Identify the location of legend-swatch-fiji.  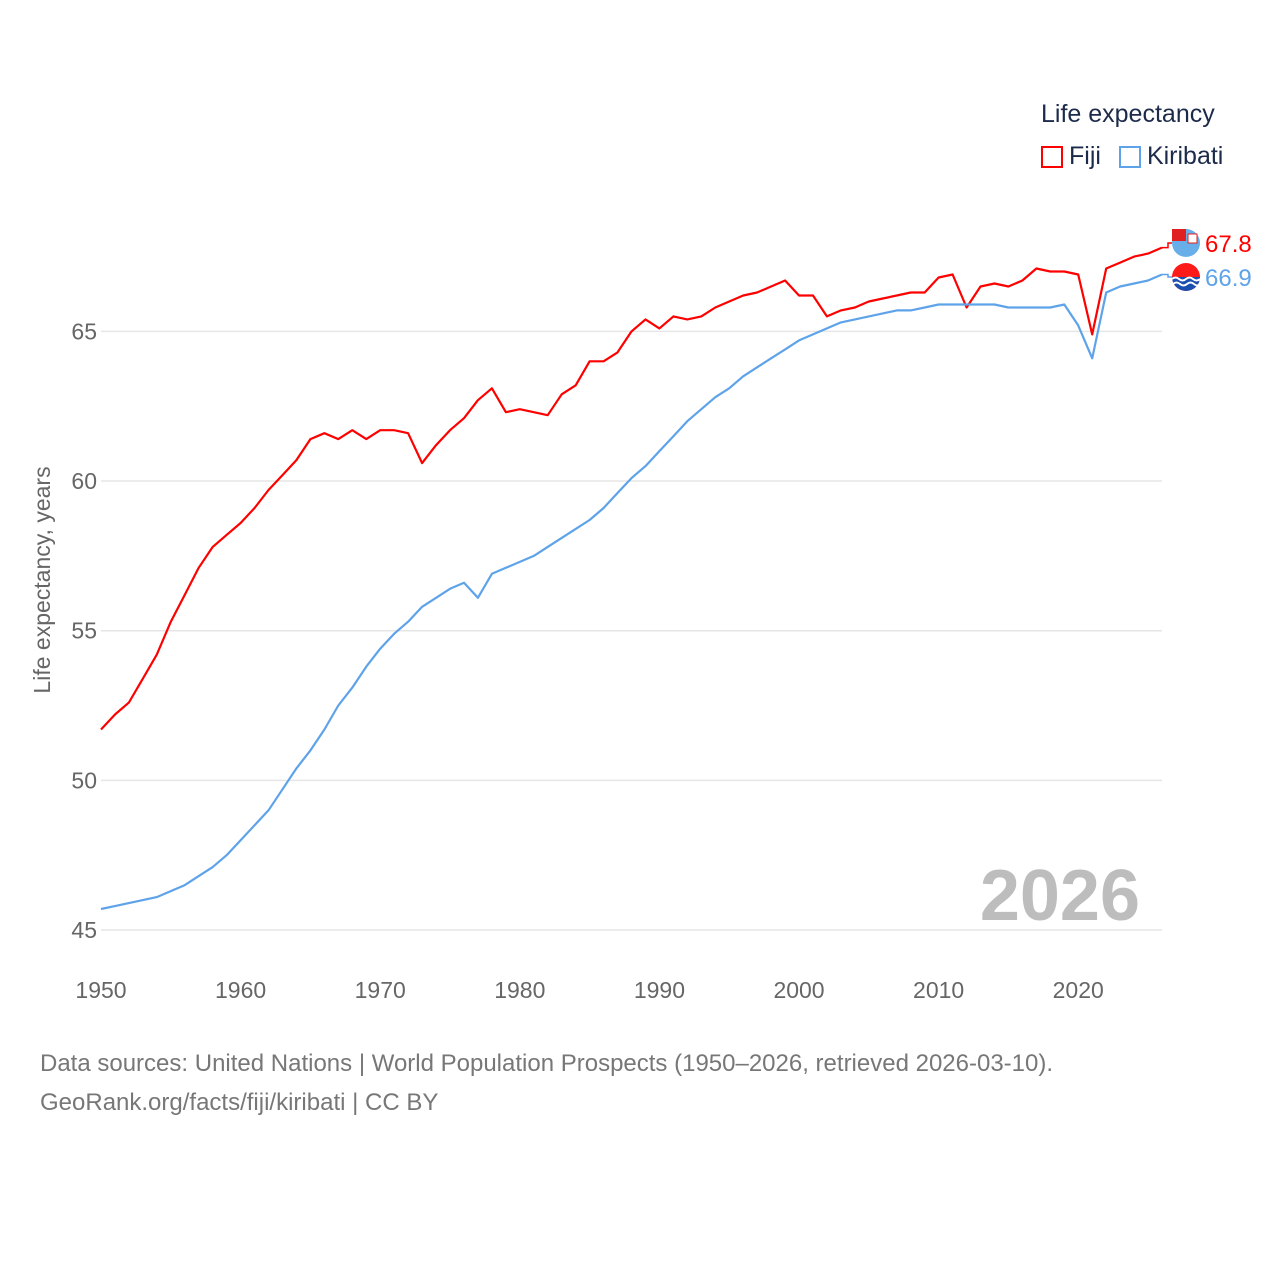
(1052, 156).